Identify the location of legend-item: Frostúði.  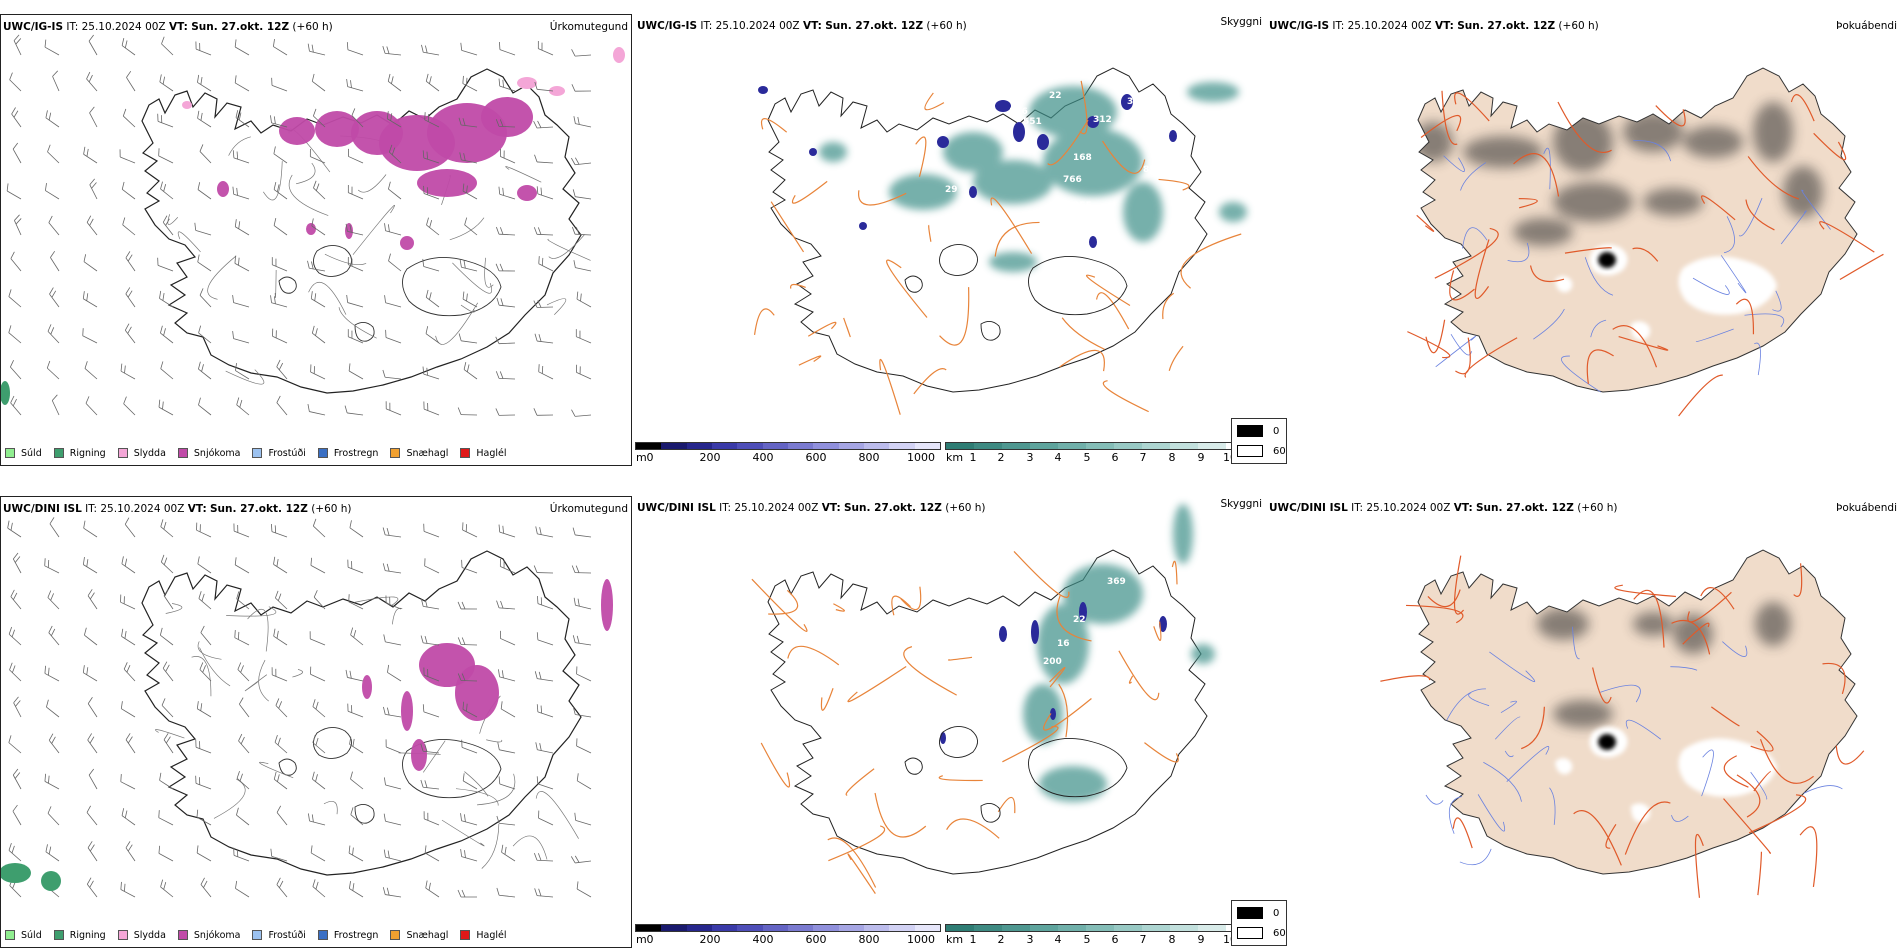
(279, 453).